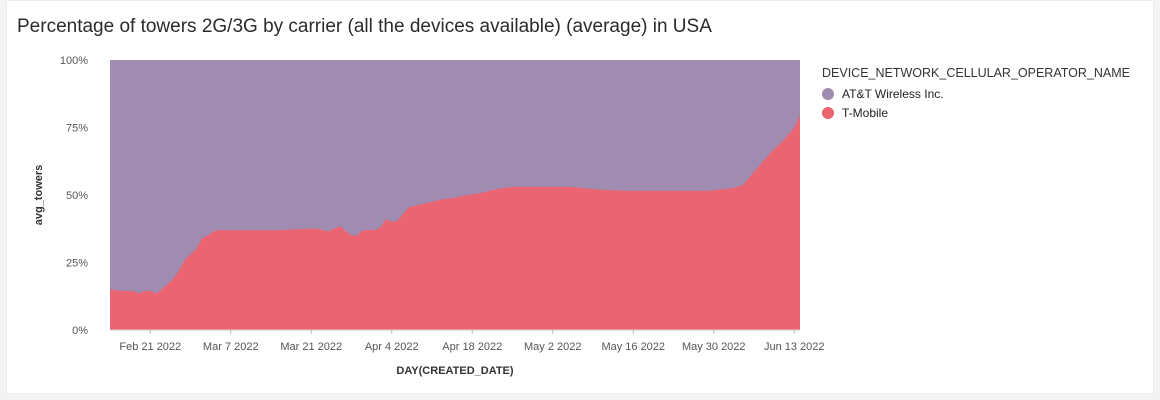  I want to click on legend-item-tmobile: T-Mobile, so click(976, 112).